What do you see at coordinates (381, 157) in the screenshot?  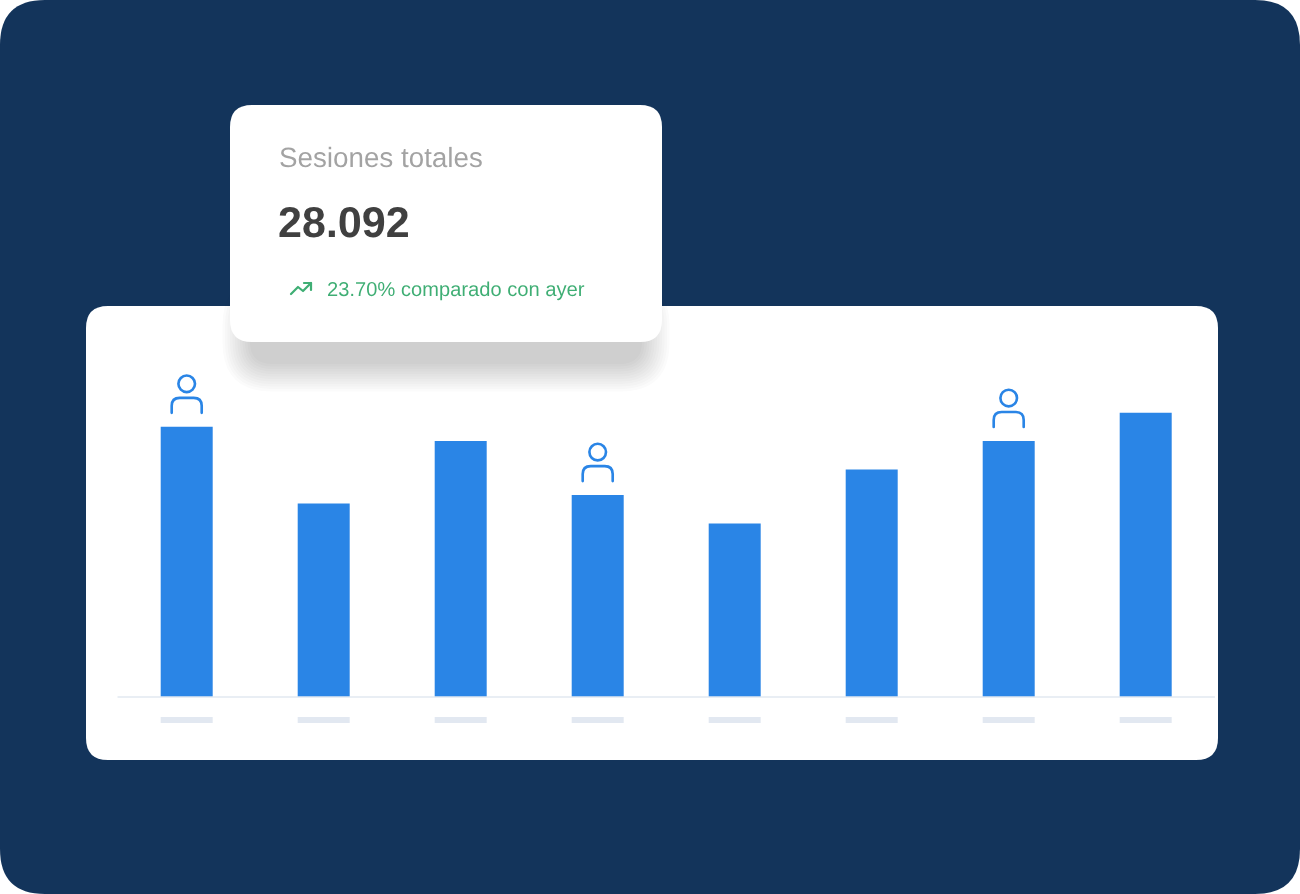 I see `chart-title: Sesiones totales` at bounding box center [381, 157].